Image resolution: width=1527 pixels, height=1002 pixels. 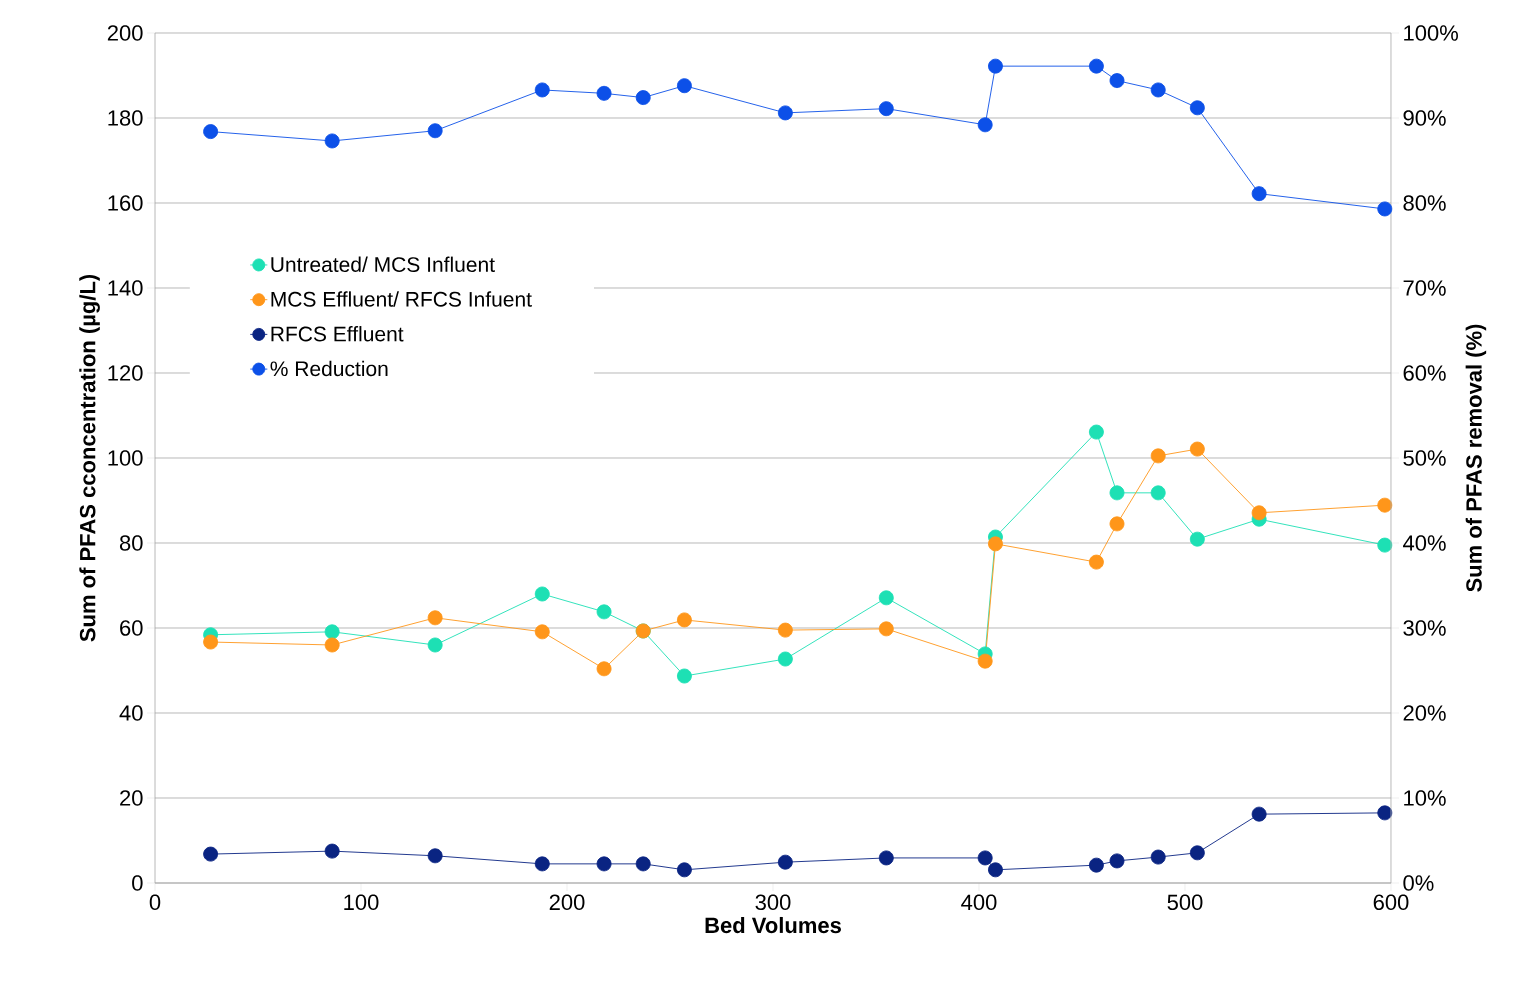 What do you see at coordinates (137, 883) in the screenshot?
I see `y-tick-label: 0` at bounding box center [137, 883].